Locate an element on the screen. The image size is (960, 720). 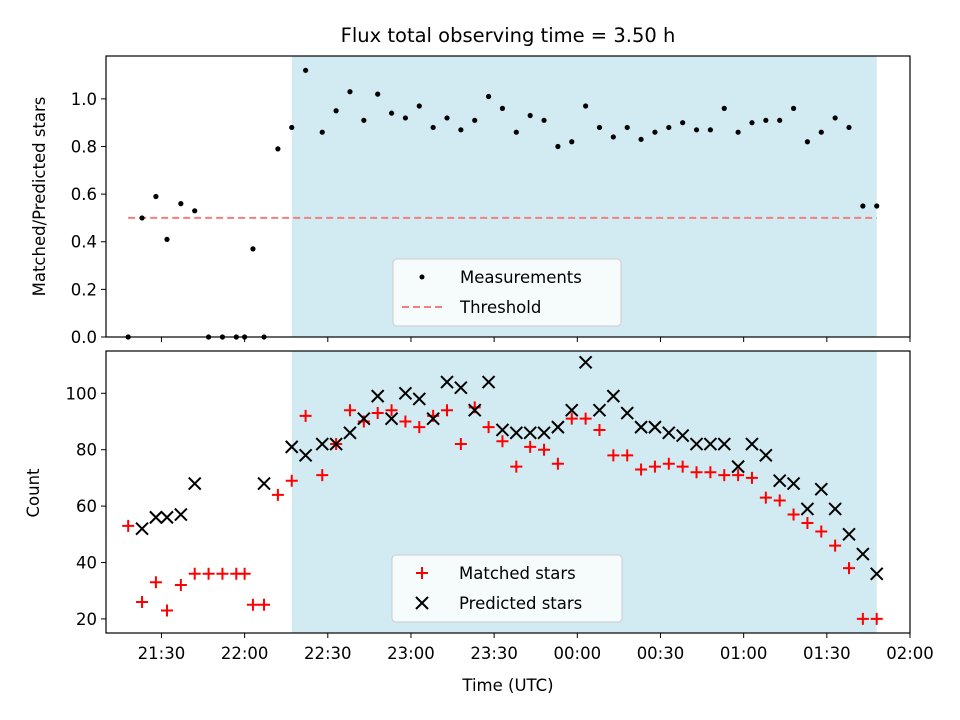
top-y-ticks: 0.0 0.2 0.4 0.6 0.8 1.0 is located at coordinates (88, 218).